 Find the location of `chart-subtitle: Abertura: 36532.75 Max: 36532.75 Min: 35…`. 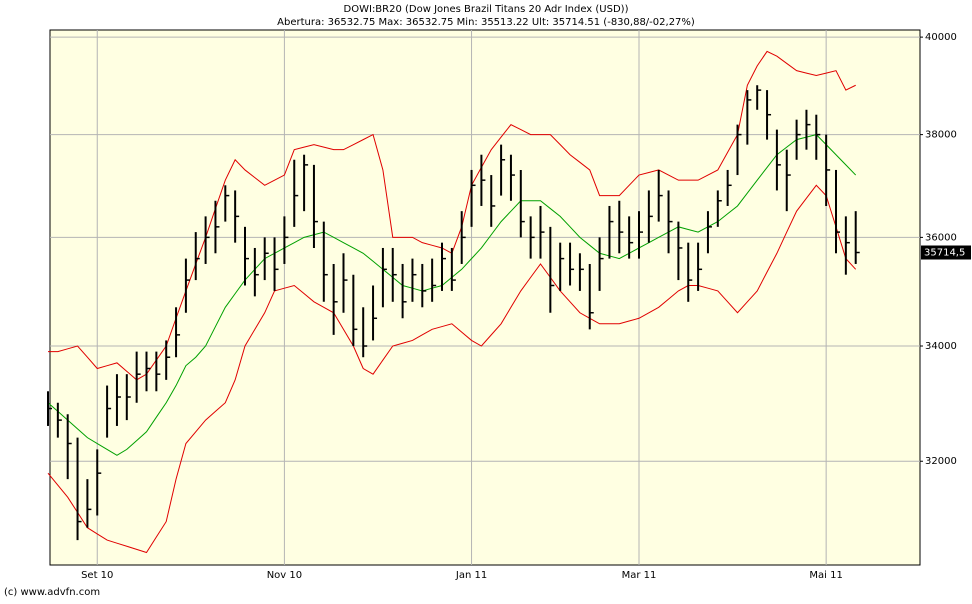

chart-subtitle: Abertura: 36532.75 Max: 36532.75 Min: 35… is located at coordinates (486, 22).